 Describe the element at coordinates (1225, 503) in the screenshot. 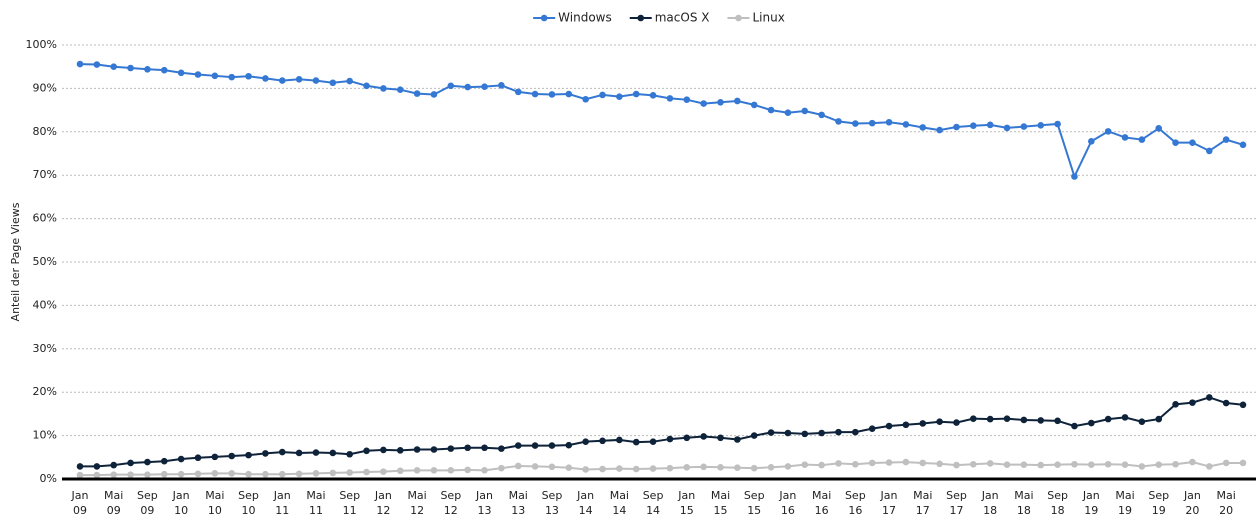

I see `x-tick-label: Mai 20` at that location.